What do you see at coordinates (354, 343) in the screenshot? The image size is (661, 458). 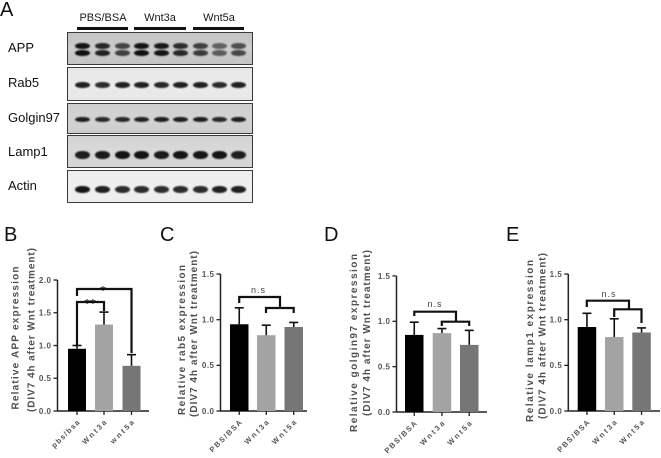 I see `panel-d-y-axis-label-1: Relative golgin97 expression` at bounding box center [354, 343].